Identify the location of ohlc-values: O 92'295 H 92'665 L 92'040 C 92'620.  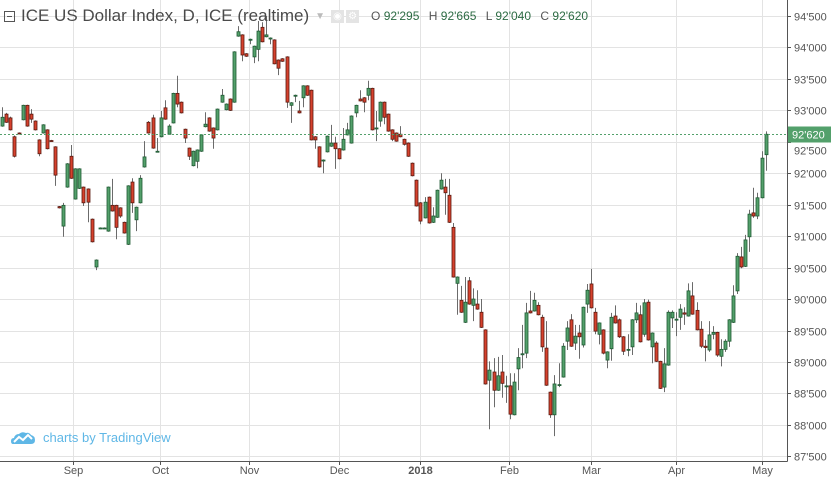
(482, 16).